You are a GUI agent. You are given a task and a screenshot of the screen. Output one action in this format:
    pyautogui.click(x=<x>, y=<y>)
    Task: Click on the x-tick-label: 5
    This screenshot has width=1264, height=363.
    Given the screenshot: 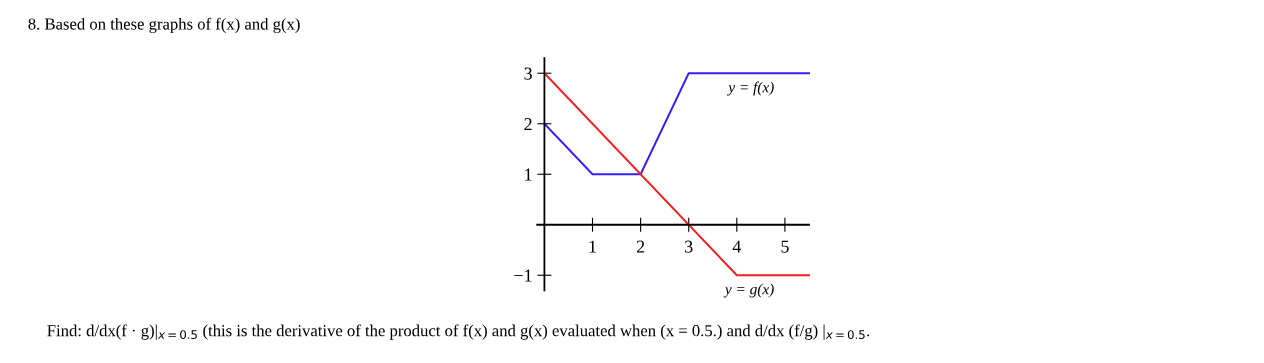 What is the action you would take?
    pyautogui.click(x=785, y=246)
    